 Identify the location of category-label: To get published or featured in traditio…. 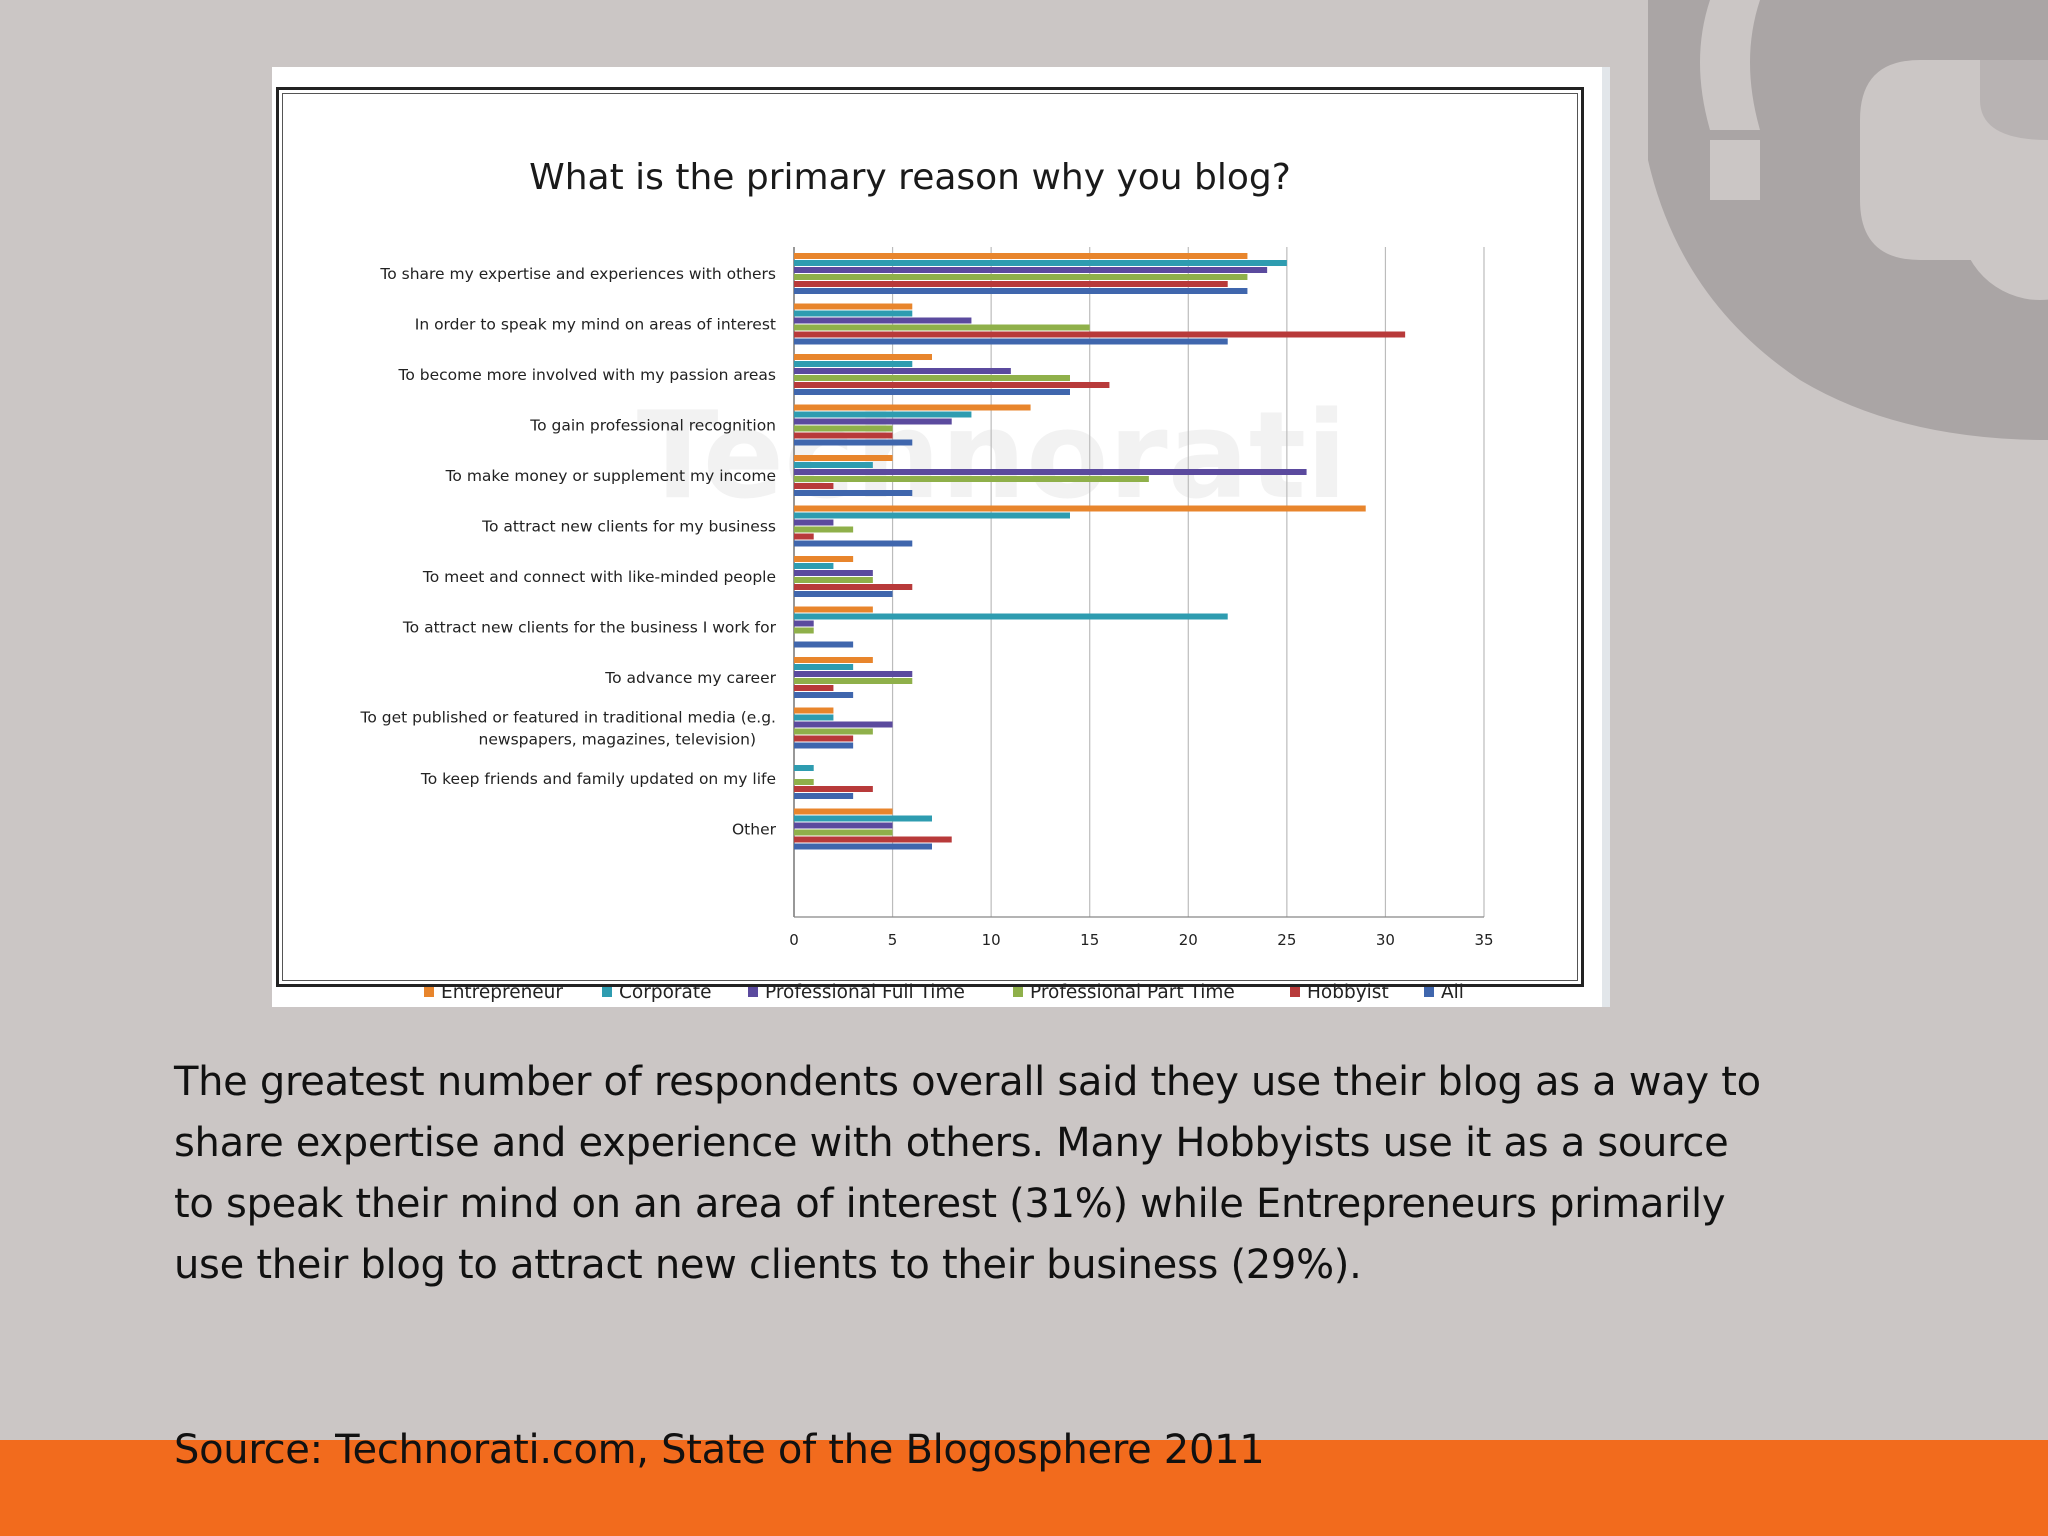
(567, 729).